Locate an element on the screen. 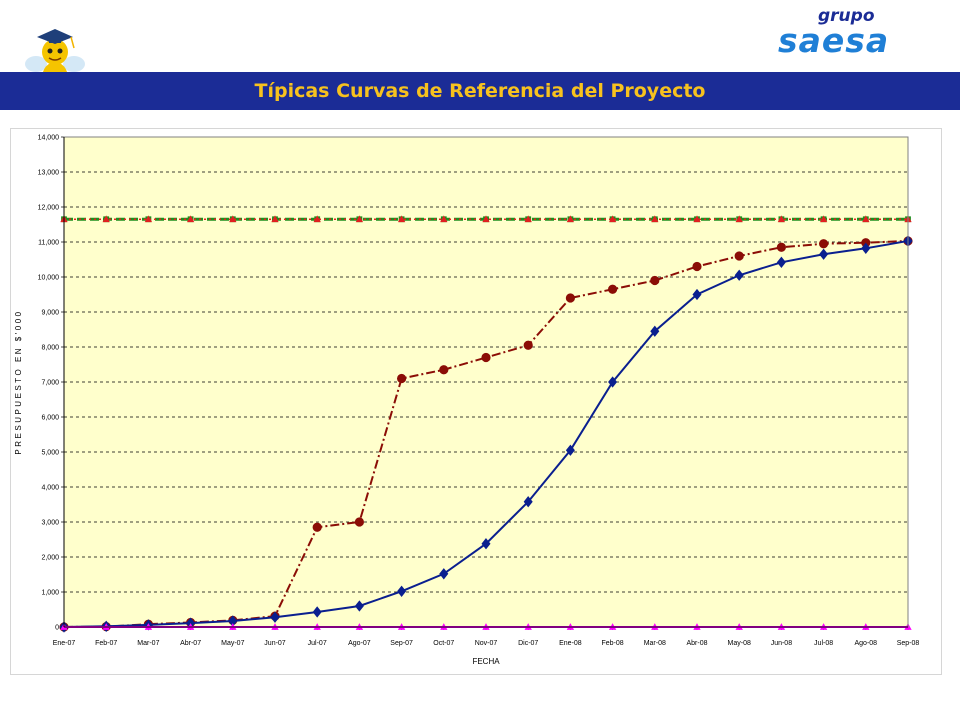 The image size is (960, 720). x-tick-label: Ago-07 is located at coordinates (359, 643).